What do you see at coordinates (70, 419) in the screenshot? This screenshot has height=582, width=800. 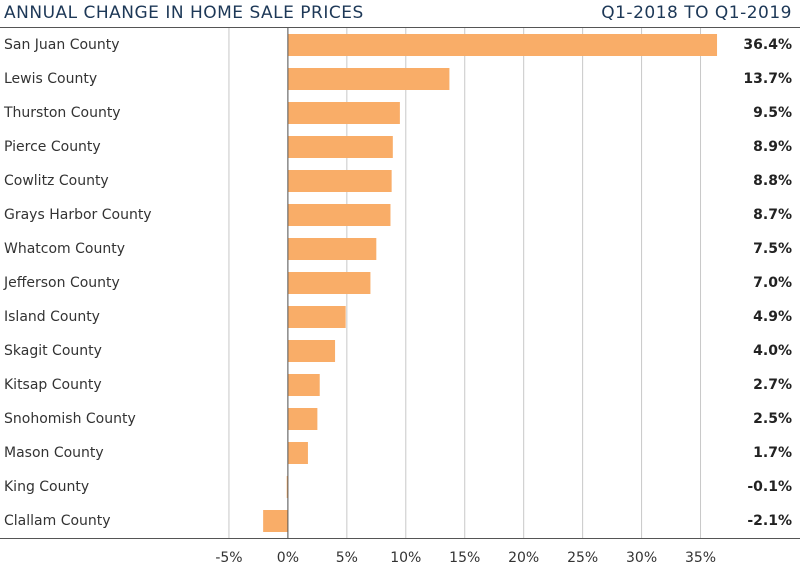 I see `y-tick-label: Snohomish County` at bounding box center [70, 419].